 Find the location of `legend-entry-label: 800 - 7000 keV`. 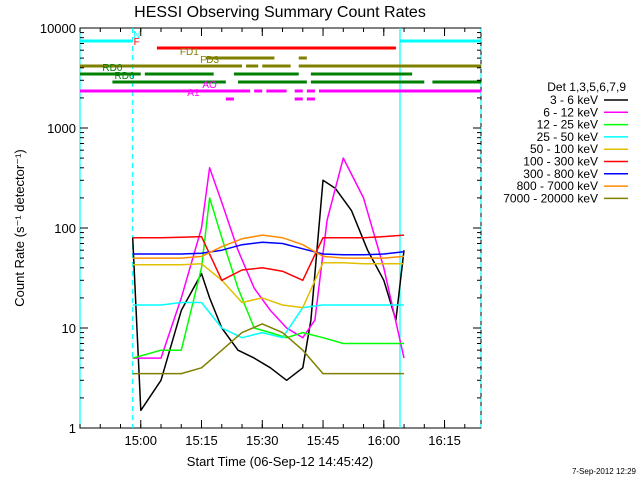

legend-entry-label: 800 - 7000 keV is located at coordinates (557, 186).